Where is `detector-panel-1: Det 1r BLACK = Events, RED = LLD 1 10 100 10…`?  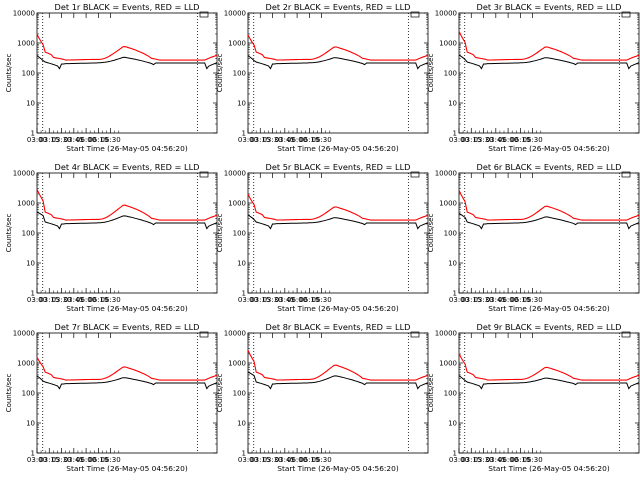 detector-panel-1: Det 1r BLACK = Events, RED = LLD 1 10 100 10… is located at coordinates (111, 77).